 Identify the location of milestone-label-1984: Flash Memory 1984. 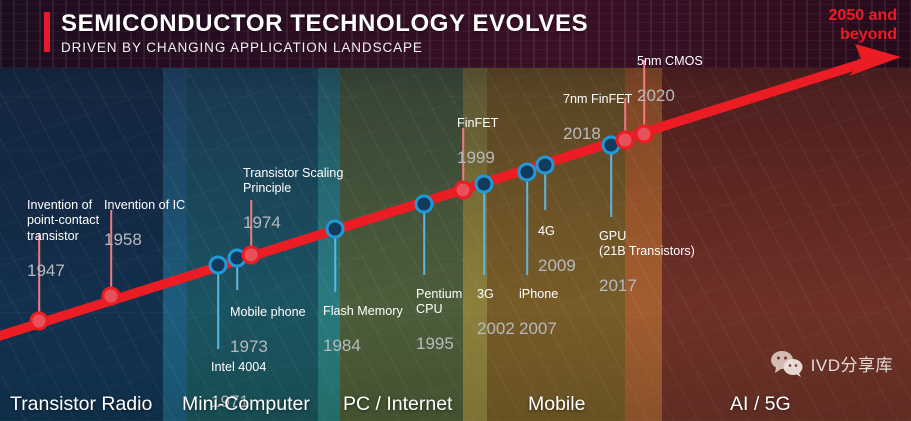
(363, 329).